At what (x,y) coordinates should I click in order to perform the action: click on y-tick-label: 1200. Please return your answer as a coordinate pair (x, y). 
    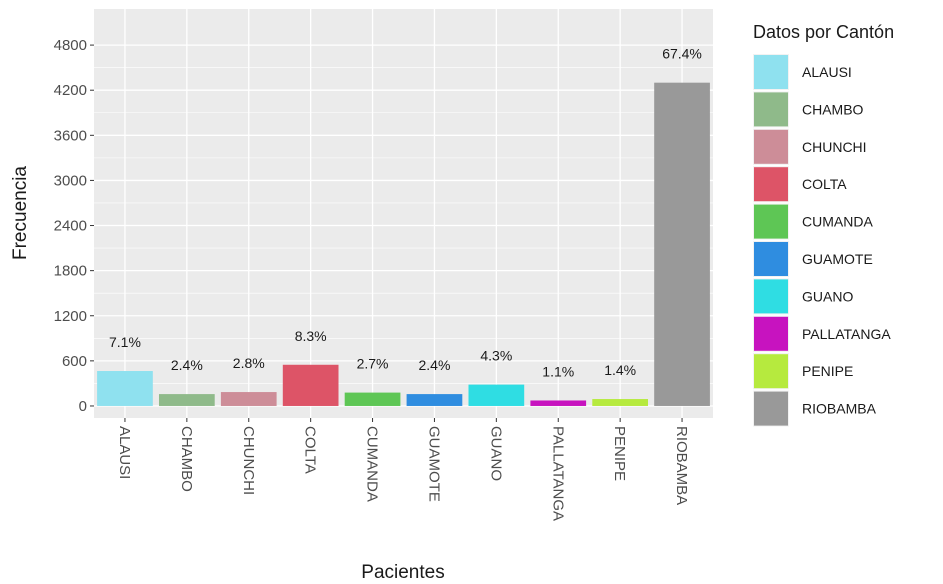
    Looking at the image, I should click on (70, 316).